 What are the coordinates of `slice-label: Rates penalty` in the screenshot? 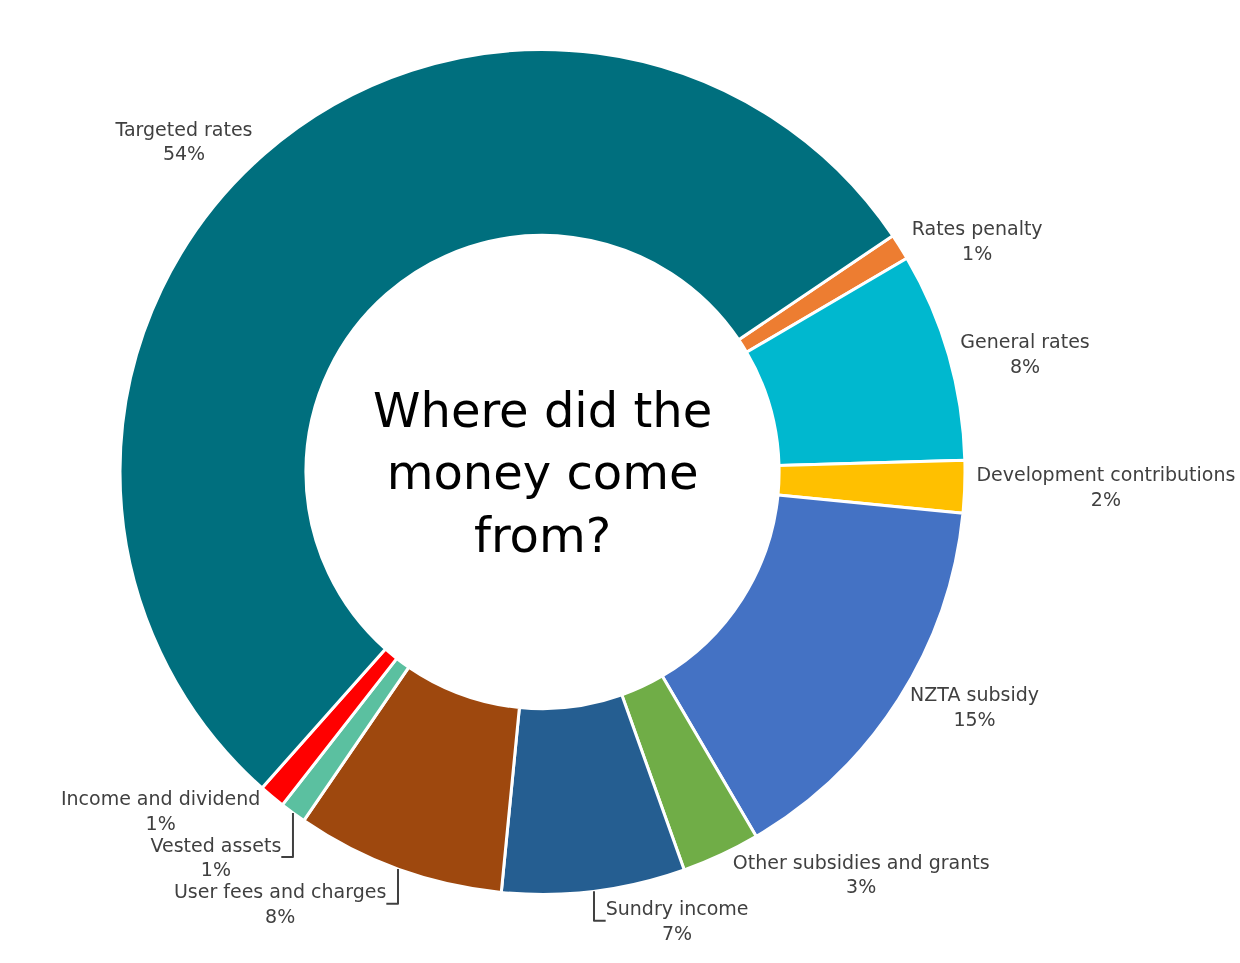 It's located at (977, 227).